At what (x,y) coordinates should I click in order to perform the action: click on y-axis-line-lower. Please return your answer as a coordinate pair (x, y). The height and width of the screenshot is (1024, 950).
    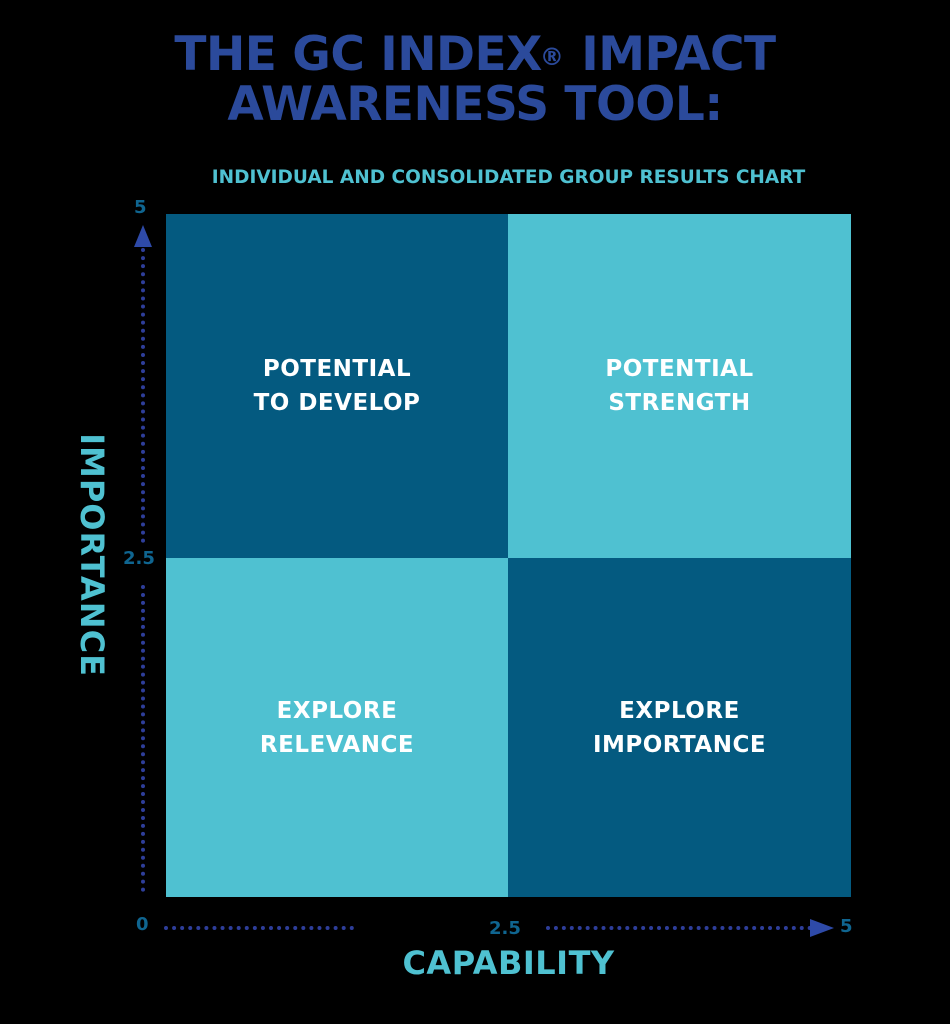
    Looking at the image, I should click on (145, 738).